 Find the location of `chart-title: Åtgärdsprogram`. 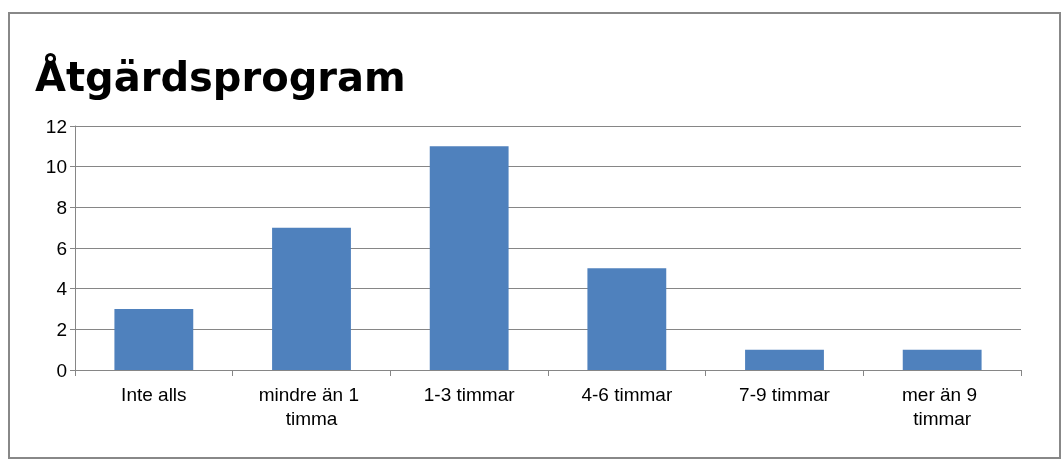

chart-title: Åtgärdsprogram is located at coordinates (220, 76).